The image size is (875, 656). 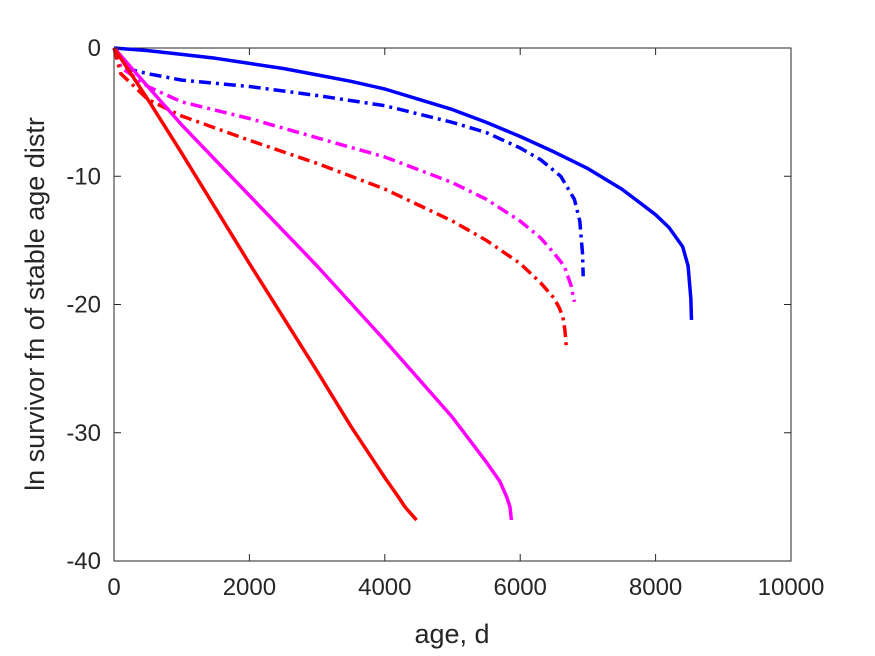 What do you see at coordinates (83, 176) in the screenshot?
I see `y-tick-label: -10` at bounding box center [83, 176].